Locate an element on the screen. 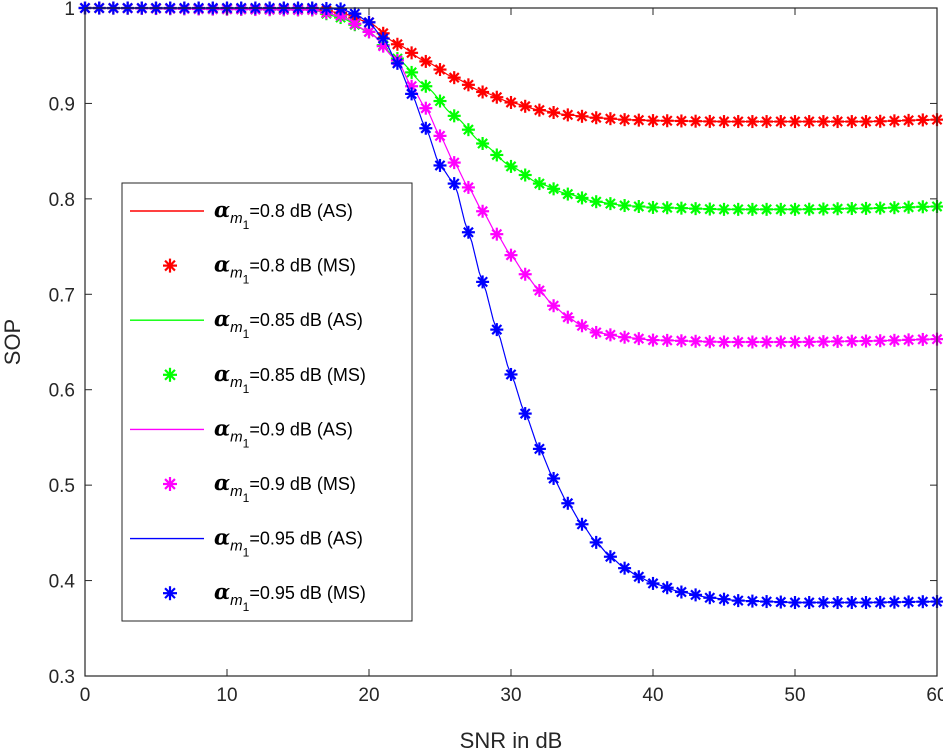 The width and height of the screenshot is (943, 752). legend-entry-1-ms: αm1=0.8 dB (MS) is located at coordinates (259, 269).